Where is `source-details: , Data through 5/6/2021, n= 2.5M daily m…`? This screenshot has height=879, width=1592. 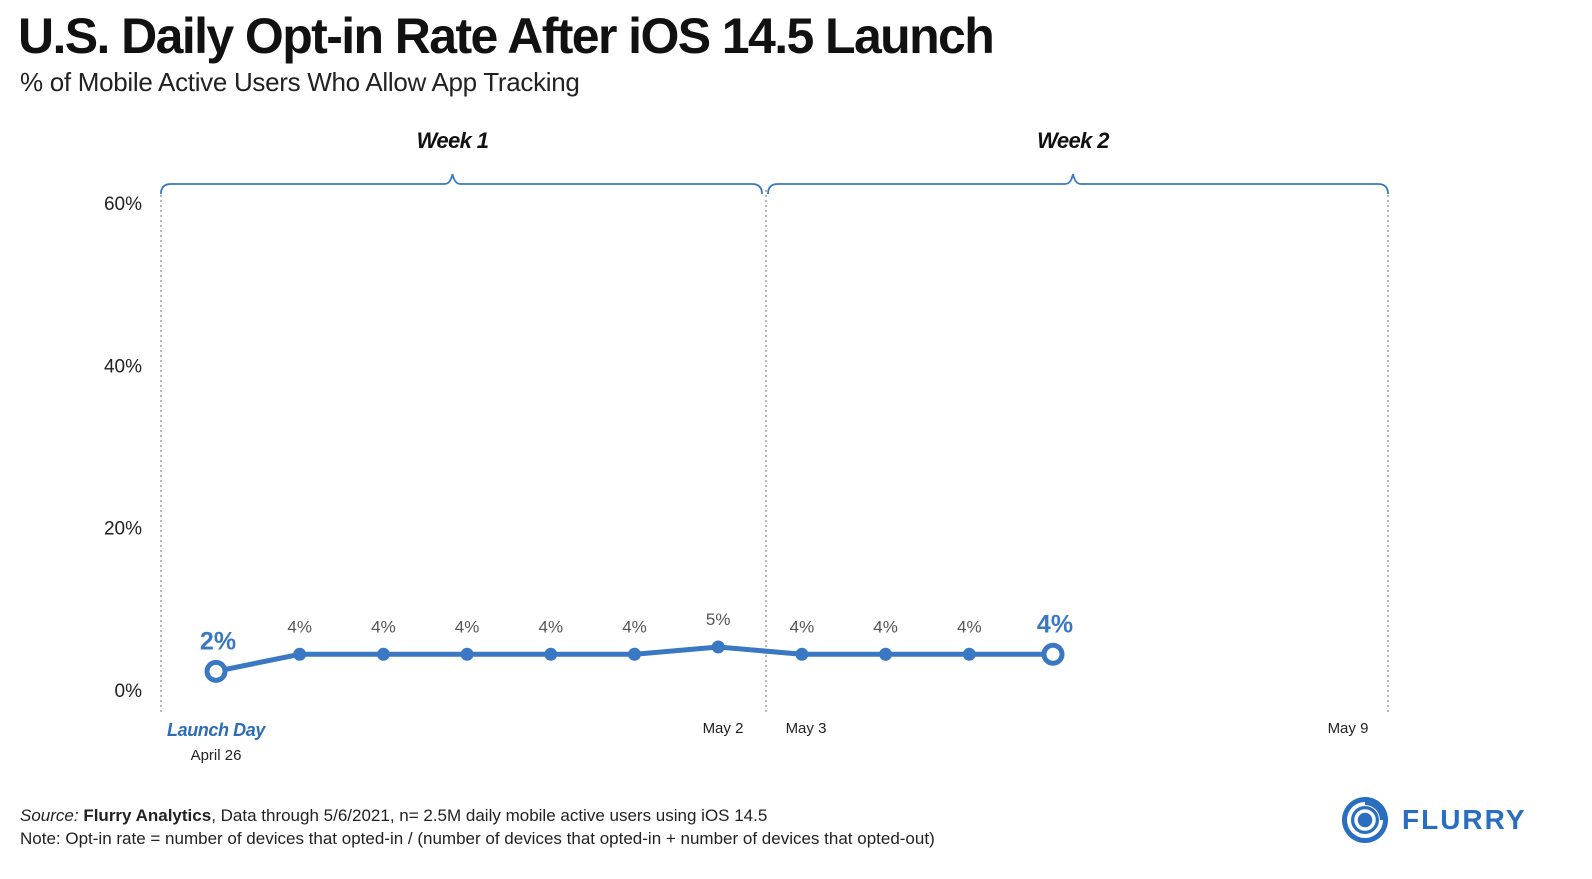 source-details: , Data through 5/6/2021, n= 2.5M daily m… is located at coordinates (489, 815).